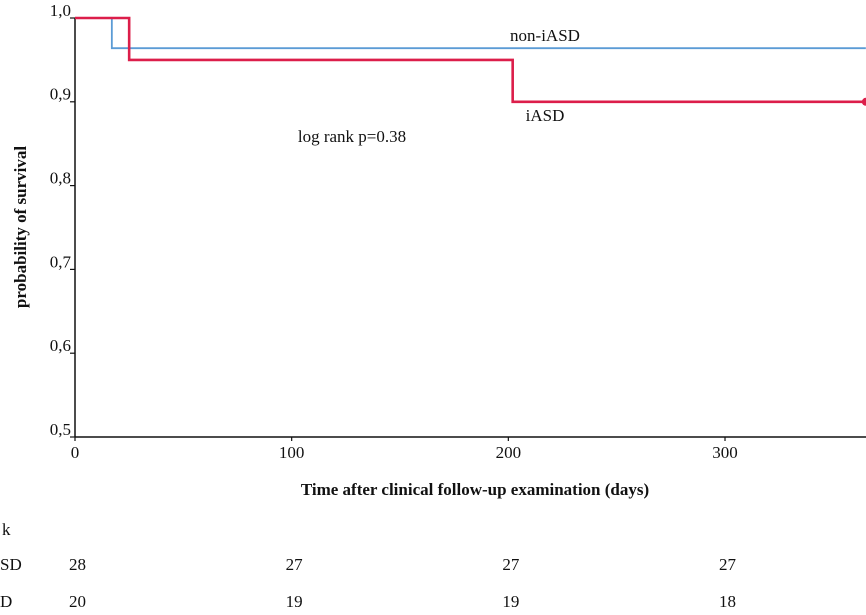 This screenshot has width=866, height=615. I want to click on risk-table-title: k, so click(6, 529).